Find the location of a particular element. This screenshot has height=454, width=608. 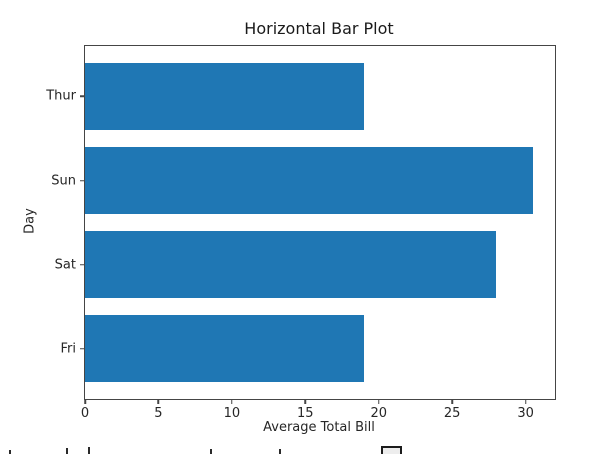

cropped-checkbox is located at coordinates (391, 450).